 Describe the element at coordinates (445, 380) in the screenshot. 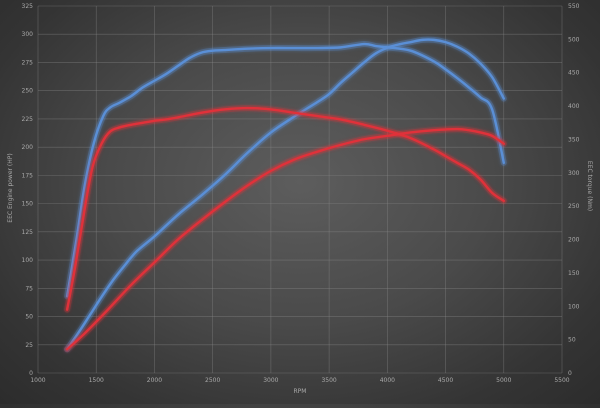

I see `x-tick-label: 4500` at that location.